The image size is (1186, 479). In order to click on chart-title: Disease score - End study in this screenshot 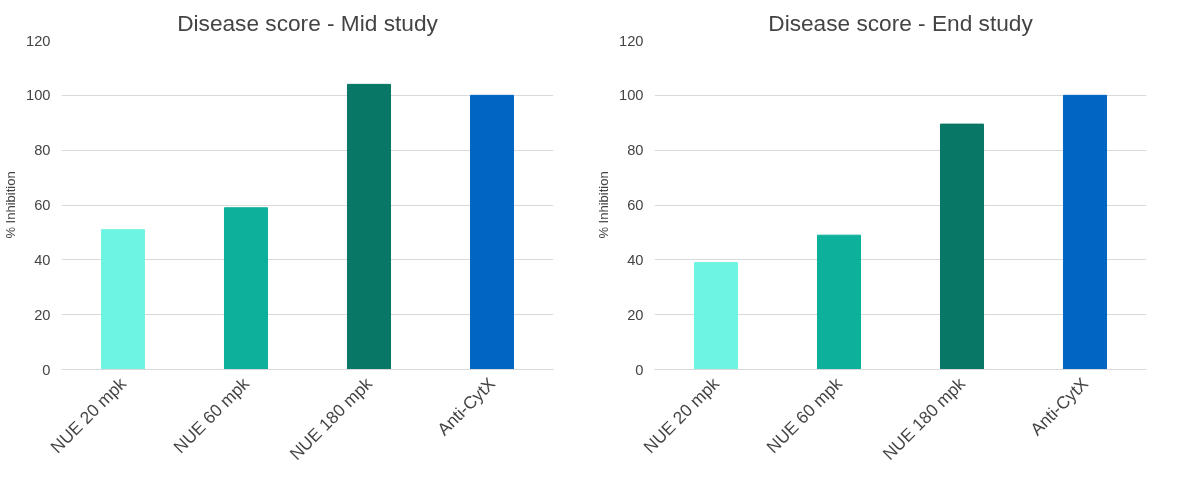, I will do `click(901, 22)`.